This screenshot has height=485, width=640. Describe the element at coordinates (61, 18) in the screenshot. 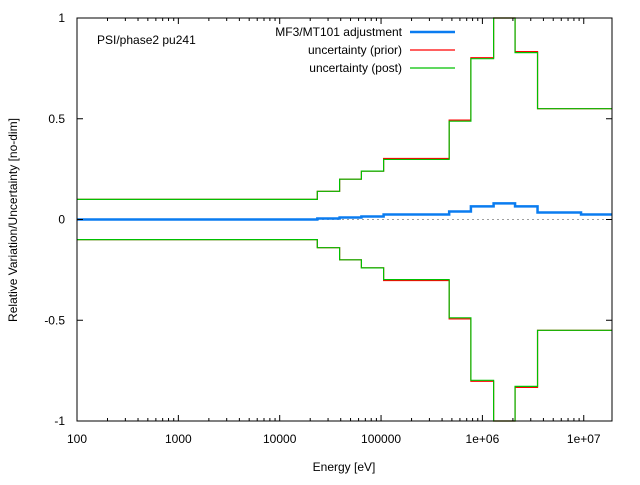

I see `y-tick-label: 1` at that location.